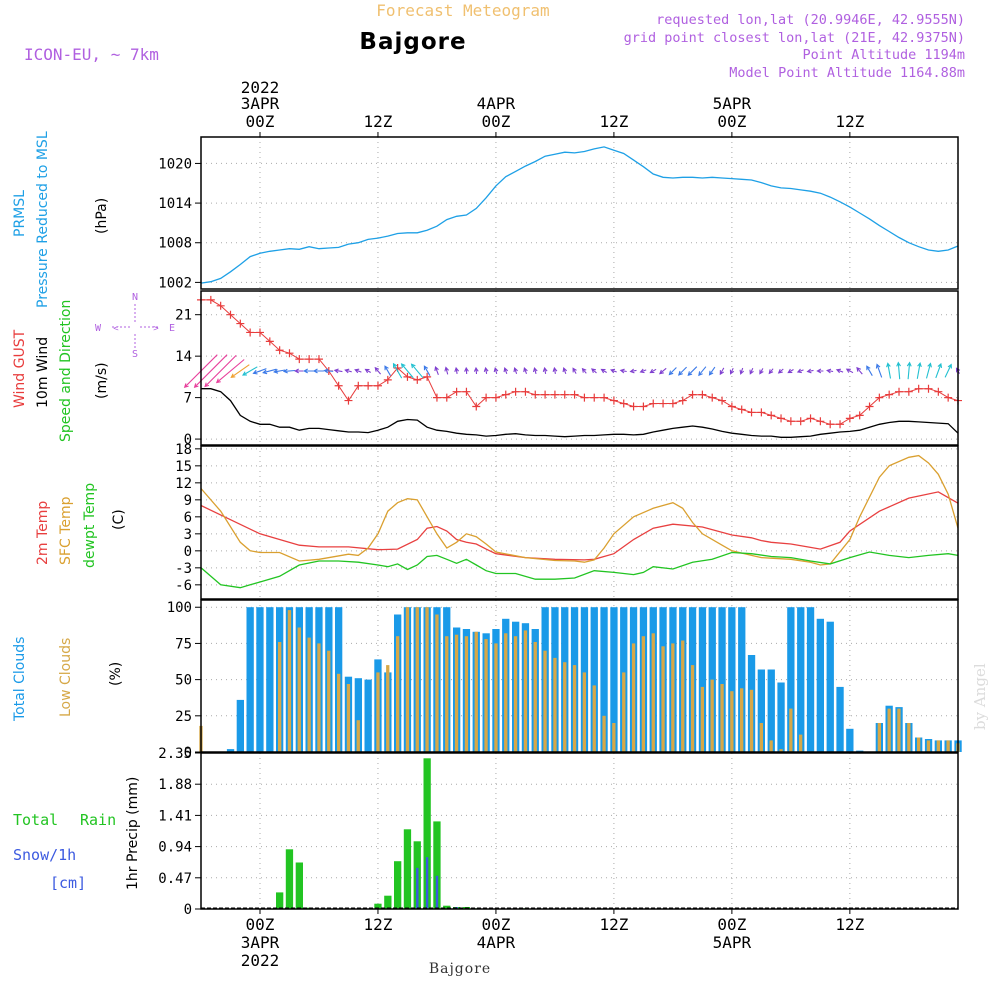 This screenshot has height=1000, width=1000. I want to click on y-tick-label: 1002, so click(175, 283).